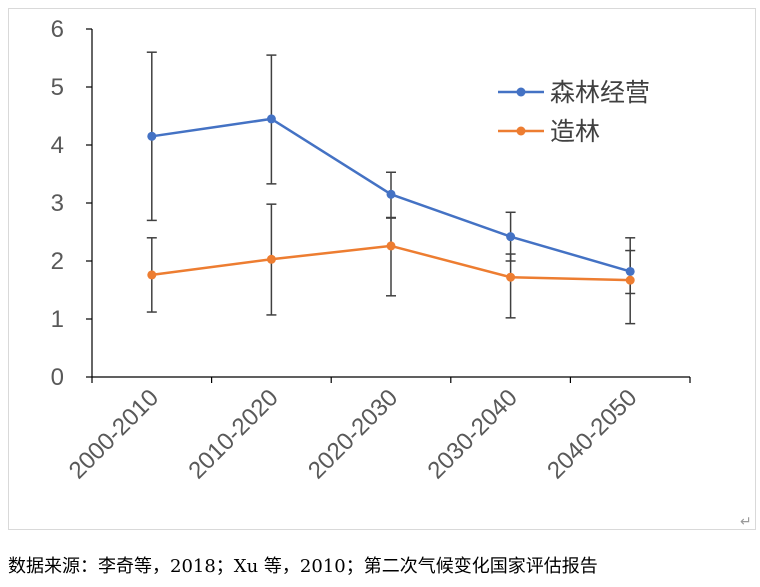  What do you see at coordinates (575, 132) in the screenshot?
I see `legend-label-afforestation: 造林` at bounding box center [575, 132].